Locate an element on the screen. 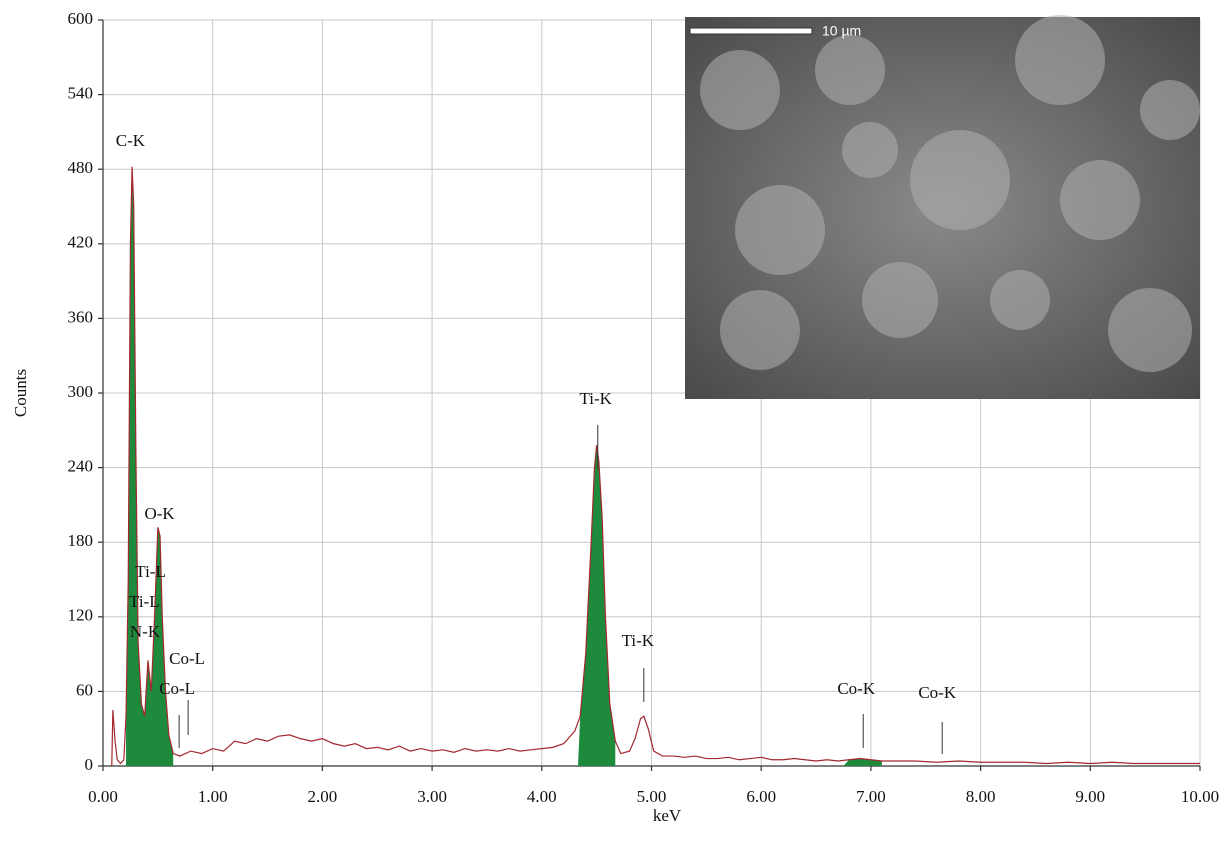 The image size is (1229, 851). x-tick-label: 3.00 is located at coordinates (432, 796).